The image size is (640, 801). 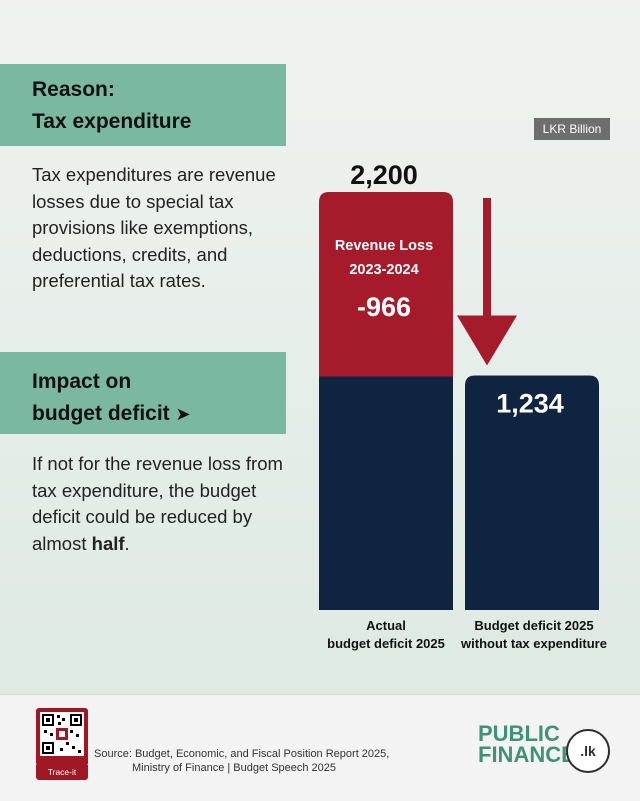 I want to click on reason-heading-box: Reason: Tax expenditure, so click(x=143, y=105).